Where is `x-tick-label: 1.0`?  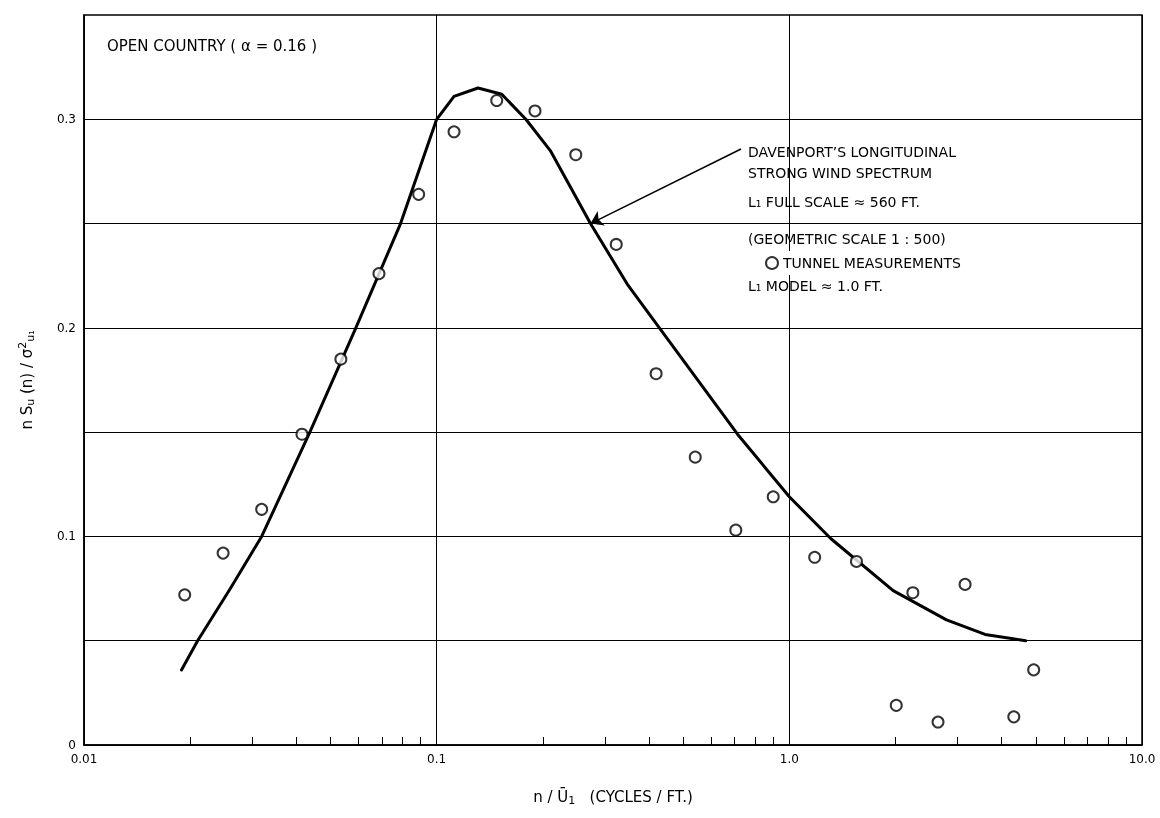 x-tick-label: 1.0 is located at coordinates (789, 759).